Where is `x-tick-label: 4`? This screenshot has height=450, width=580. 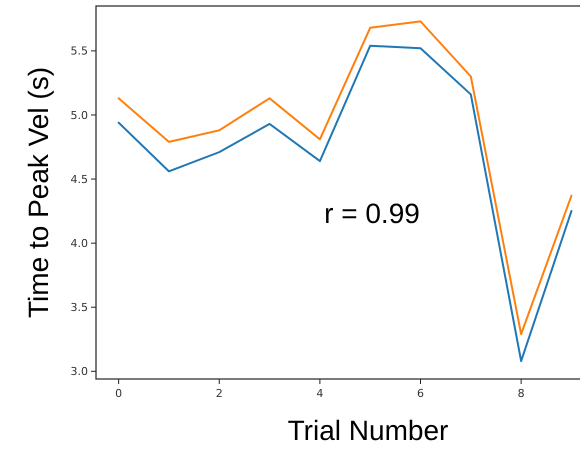 x-tick-label: 4 is located at coordinates (320, 393).